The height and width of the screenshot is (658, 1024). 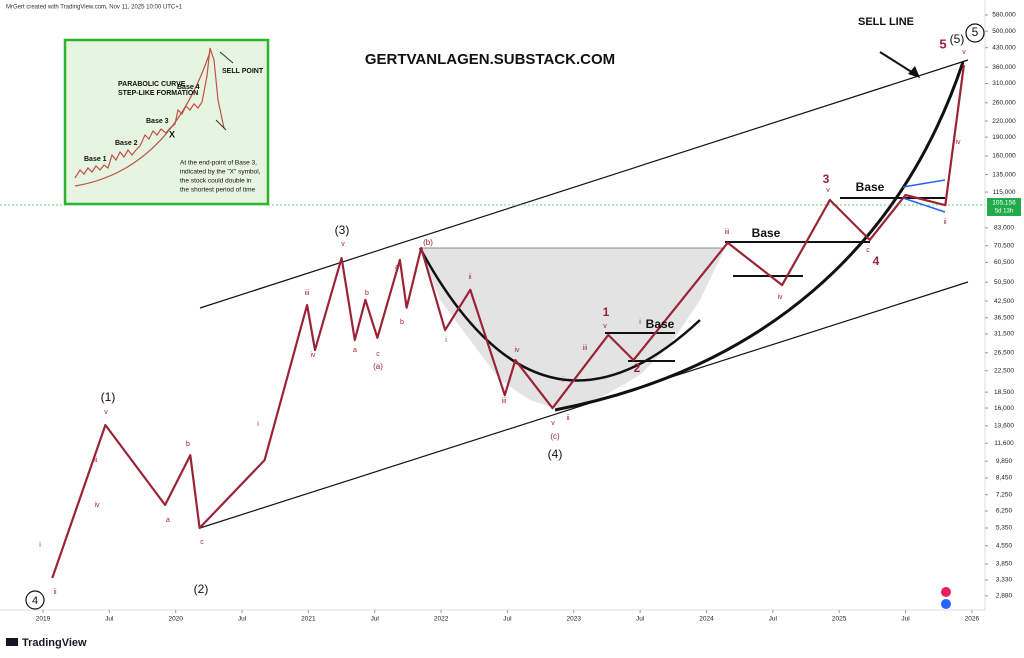 What do you see at coordinates (1004, 370) in the screenshot?
I see `y-tick-label: 22,500` at bounding box center [1004, 370].